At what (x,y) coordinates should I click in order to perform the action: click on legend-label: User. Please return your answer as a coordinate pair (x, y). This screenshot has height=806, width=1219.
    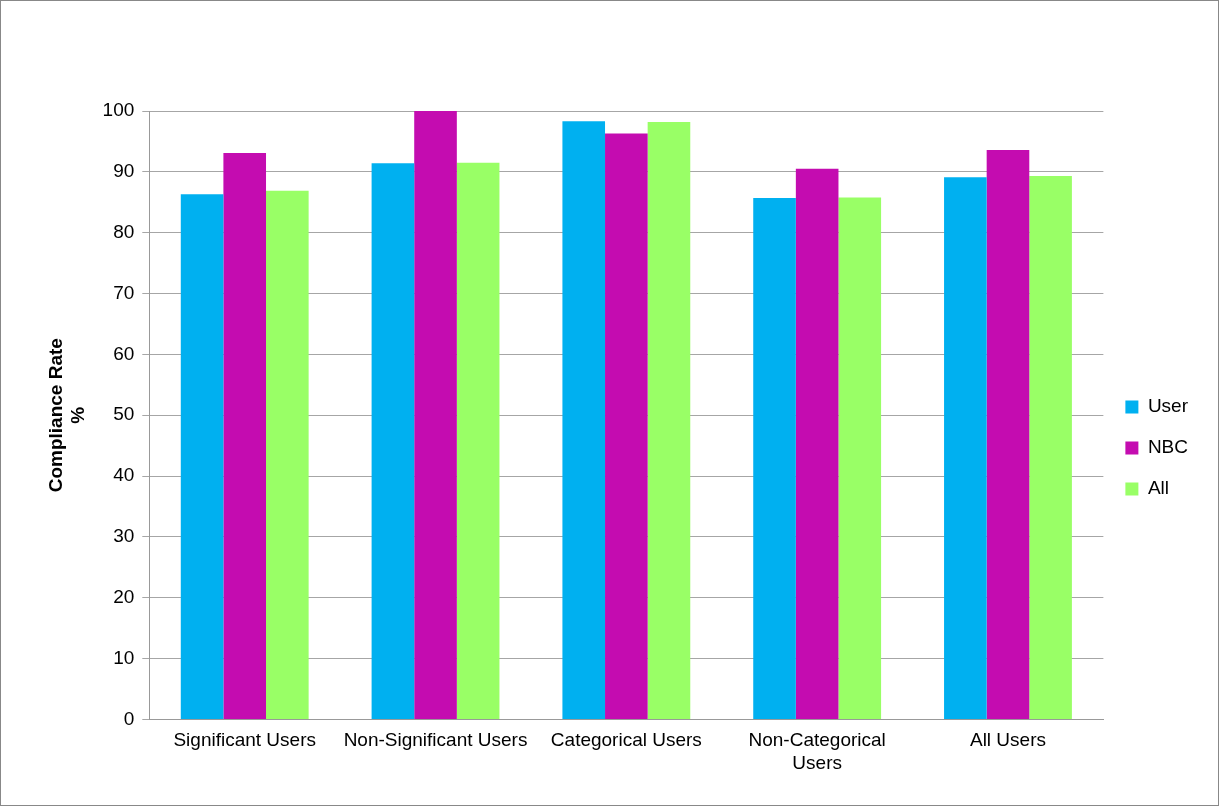
    Looking at the image, I should click on (1168, 406).